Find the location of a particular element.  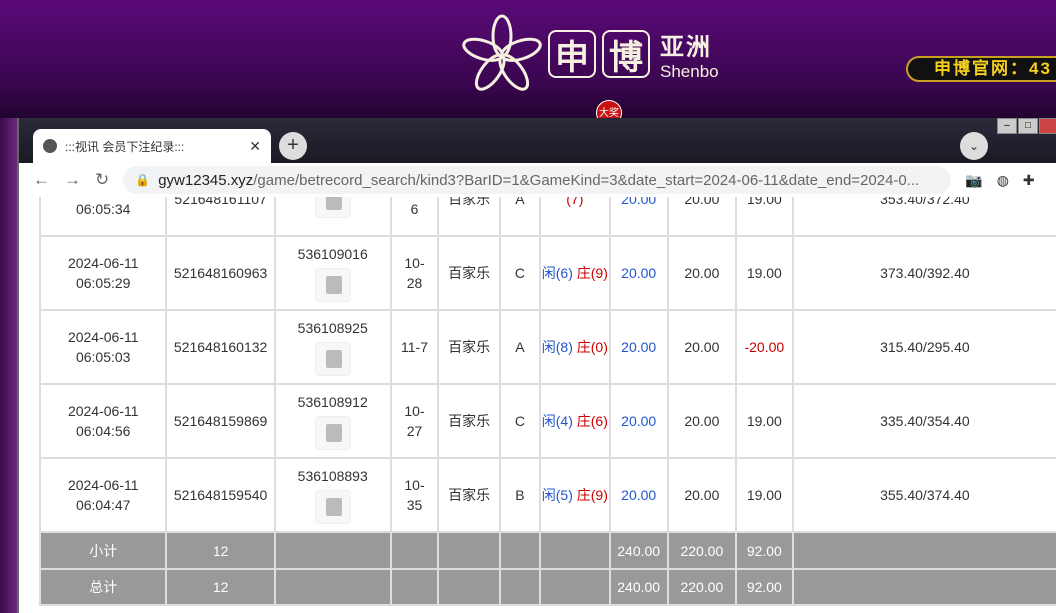

banker-result: 庄(6) is located at coordinates (592, 421).